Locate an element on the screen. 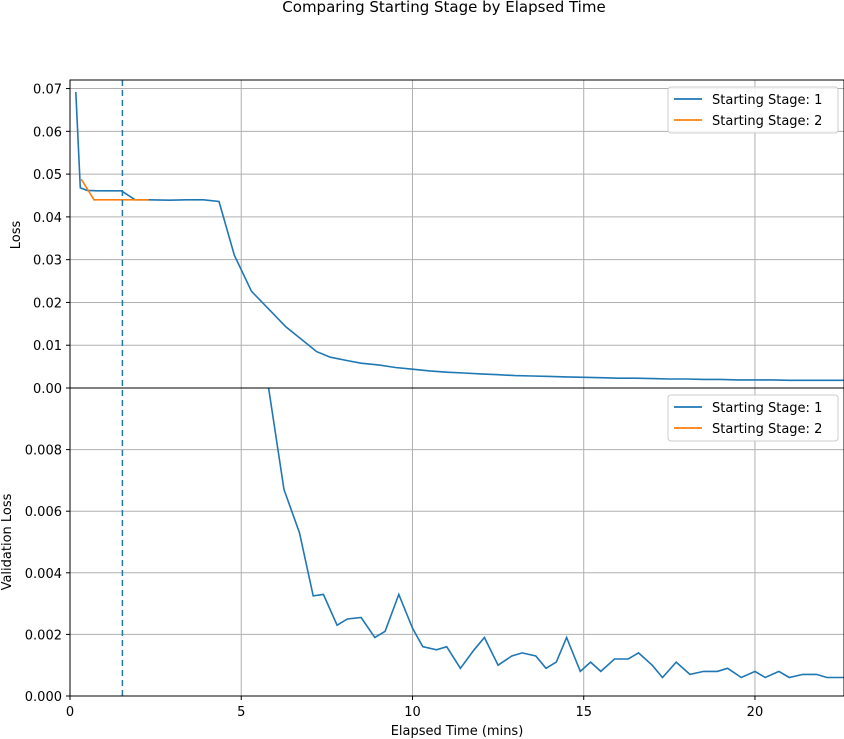 The image size is (844, 739). top-y-axis-label: Loss is located at coordinates (16, 235).